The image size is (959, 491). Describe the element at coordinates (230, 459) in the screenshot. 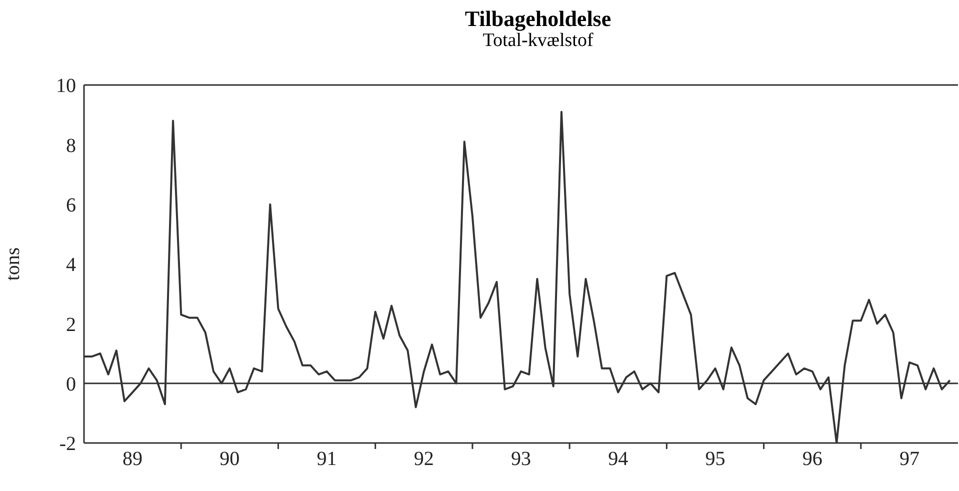

I see `x-tick-label: 90` at that location.